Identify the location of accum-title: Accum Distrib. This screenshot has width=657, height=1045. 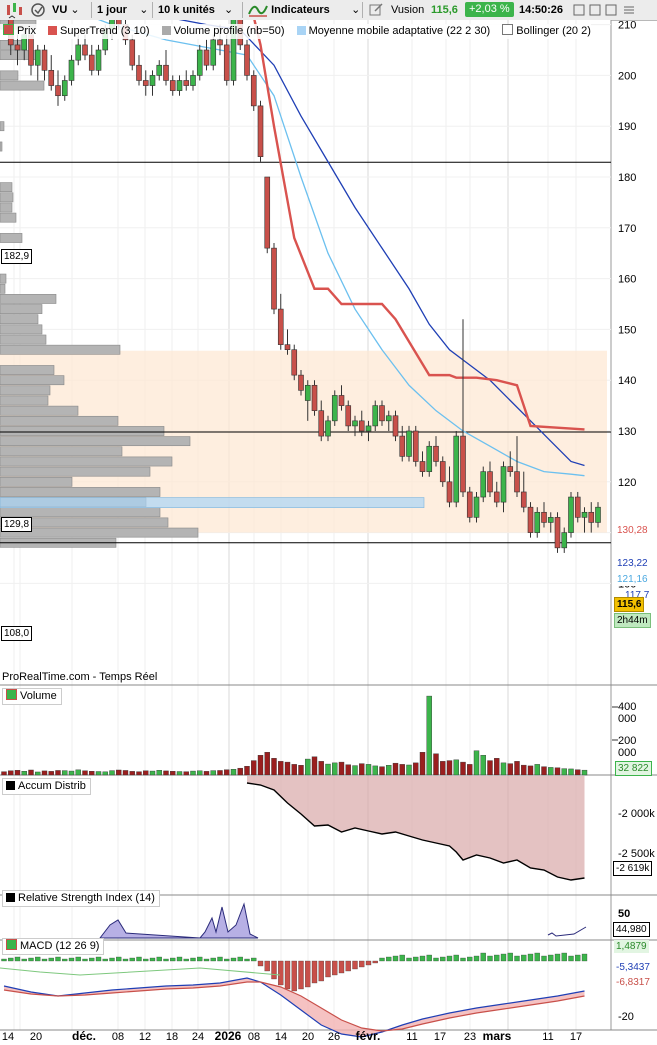
(46, 786).